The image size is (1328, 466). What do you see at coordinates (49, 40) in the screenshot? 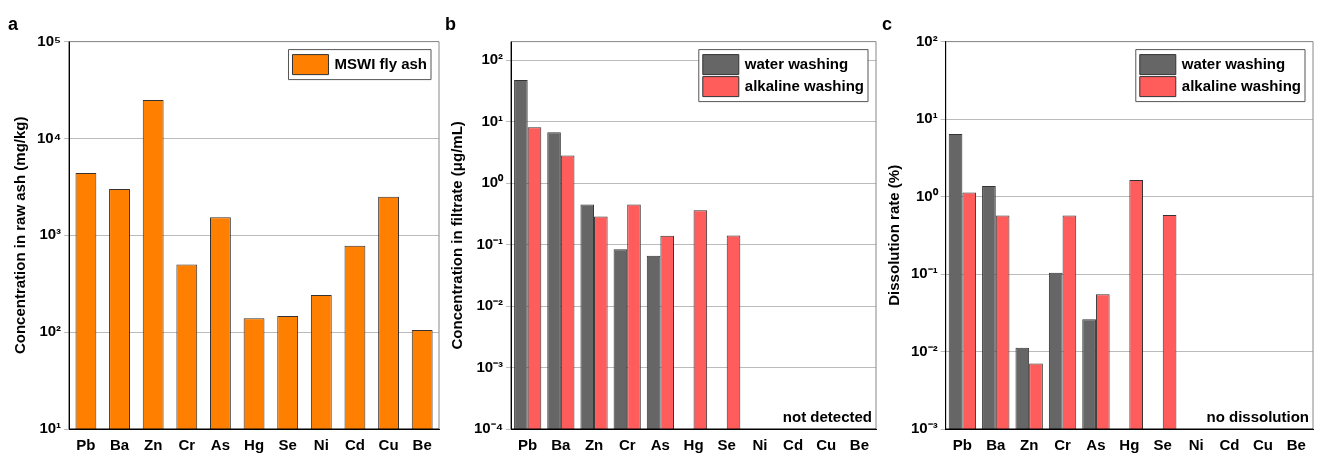
I see `y-tick-label: 10⁵` at bounding box center [49, 40].